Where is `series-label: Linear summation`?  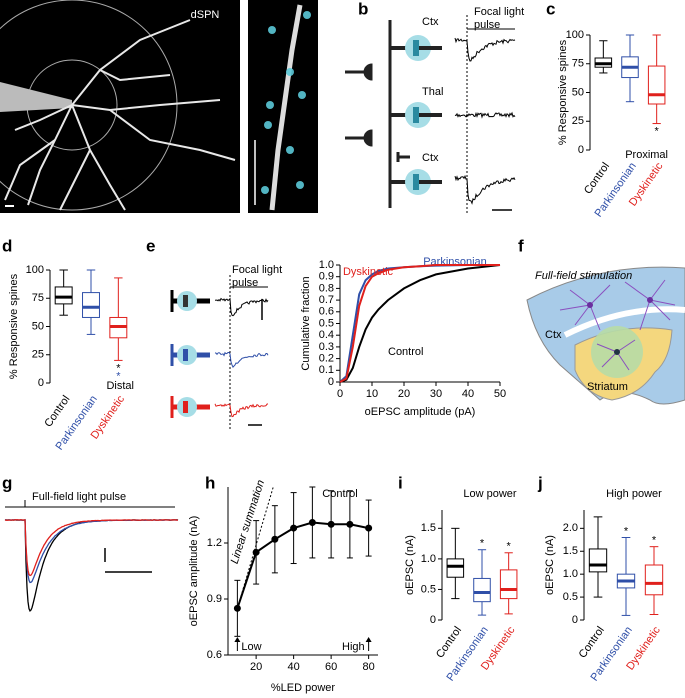
series-label: Linear summation is located at coordinates (248, 522).